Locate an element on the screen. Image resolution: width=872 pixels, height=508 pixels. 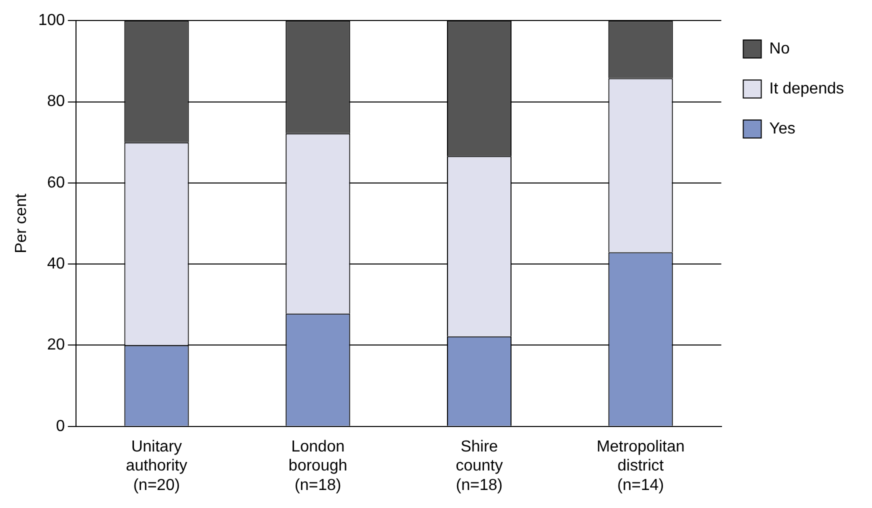
legend-label: No is located at coordinates (779, 49).